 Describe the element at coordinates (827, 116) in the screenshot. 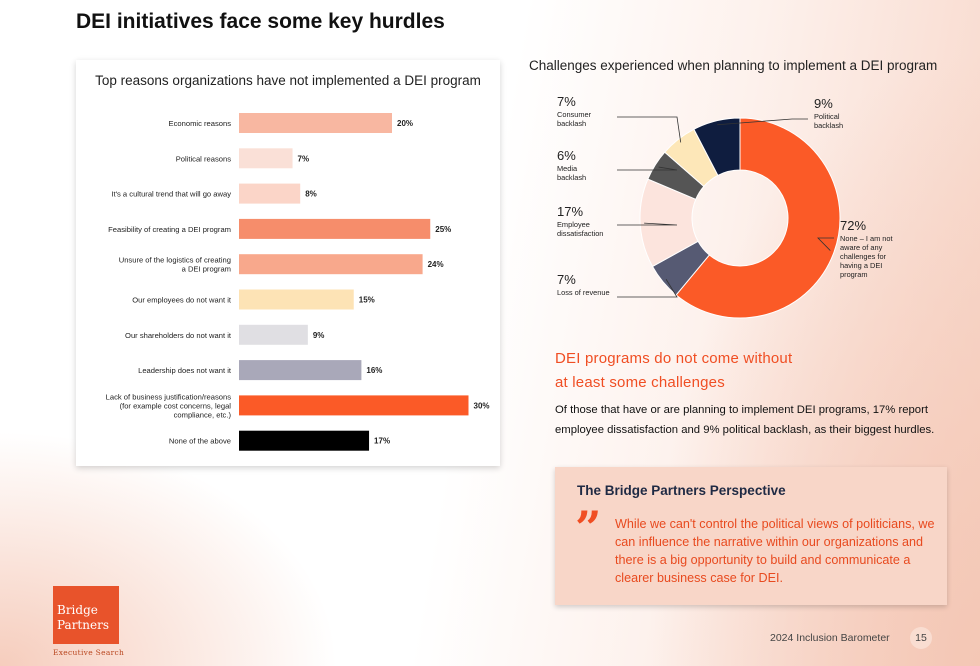

I see `donut-slice-label: Political` at that location.